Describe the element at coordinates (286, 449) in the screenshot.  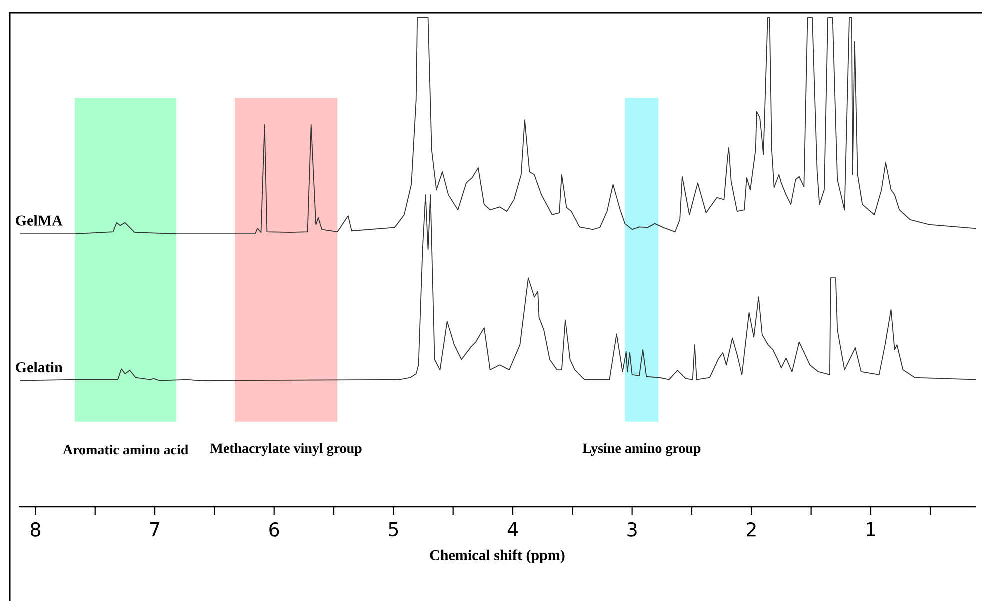
I see `band-label: Methacrylate vinyl group` at that location.